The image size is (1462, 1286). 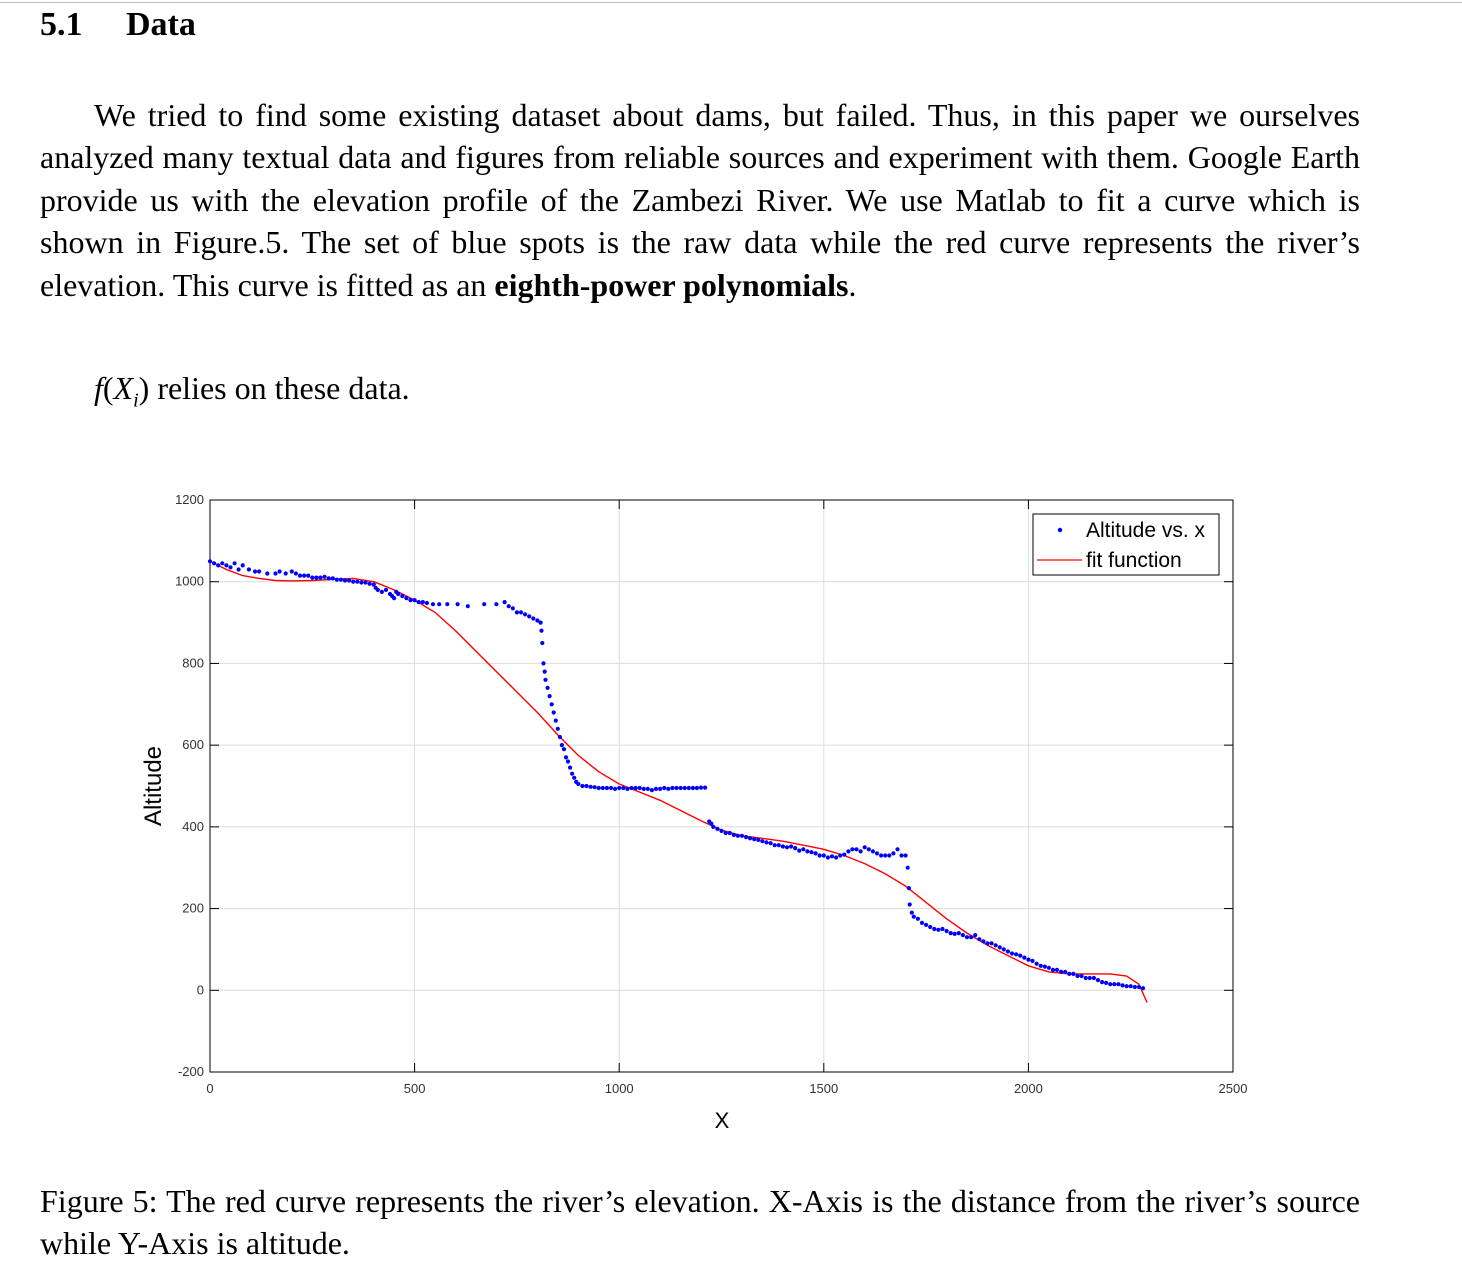 What do you see at coordinates (1028, 1088) in the screenshot?
I see `x-tick-label: 2000` at bounding box center [1028, 1088].